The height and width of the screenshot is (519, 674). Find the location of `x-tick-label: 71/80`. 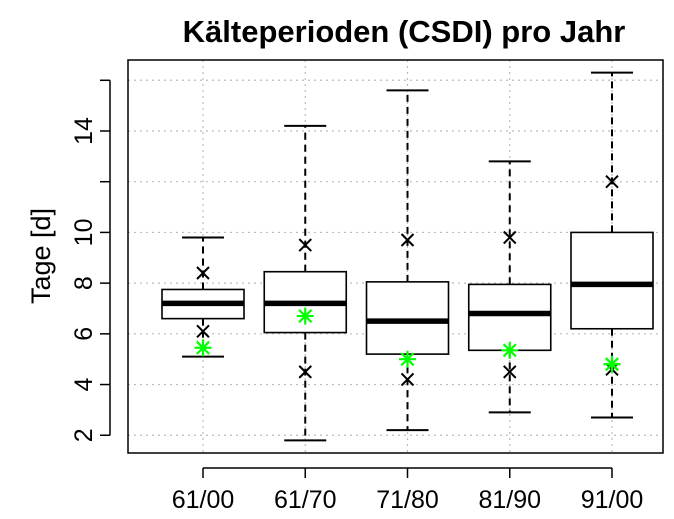

x-tick-label: 71/80 is located at coordinates (407, 500).